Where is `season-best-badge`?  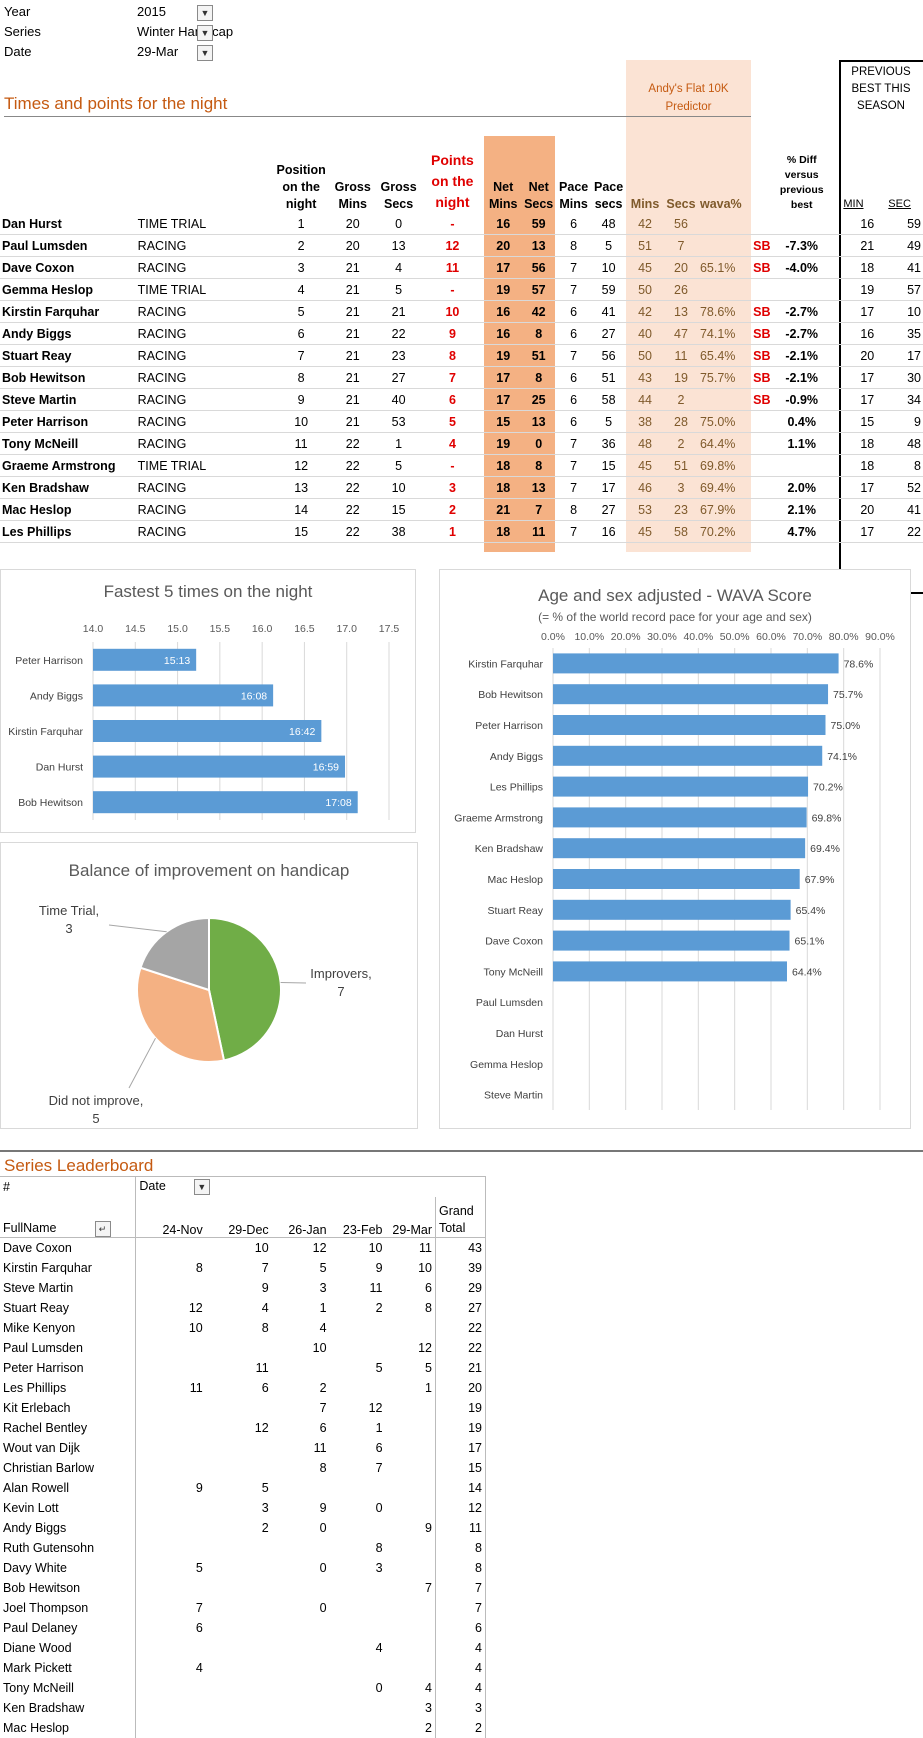
season-best-badge is located at coordinates (761, 421).